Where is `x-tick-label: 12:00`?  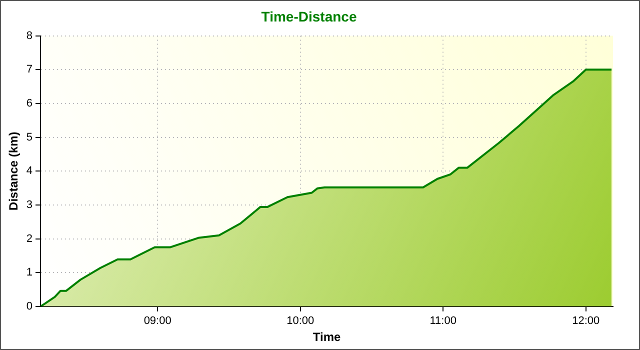 x-tick-label: 12:00 is located at coordinates (586, 321).